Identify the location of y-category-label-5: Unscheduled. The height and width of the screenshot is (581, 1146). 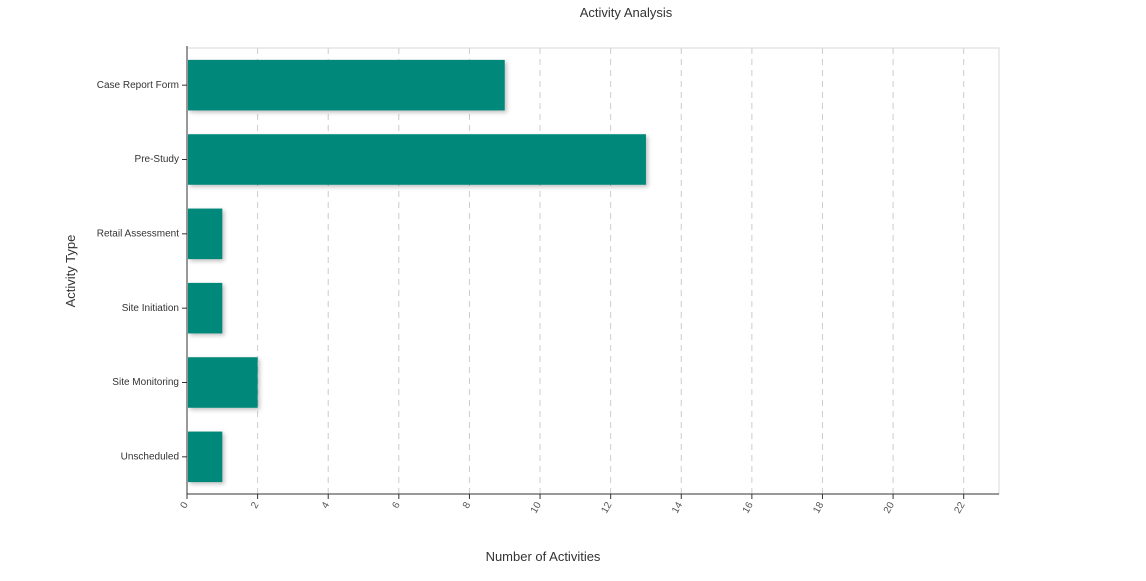
(150, 456).